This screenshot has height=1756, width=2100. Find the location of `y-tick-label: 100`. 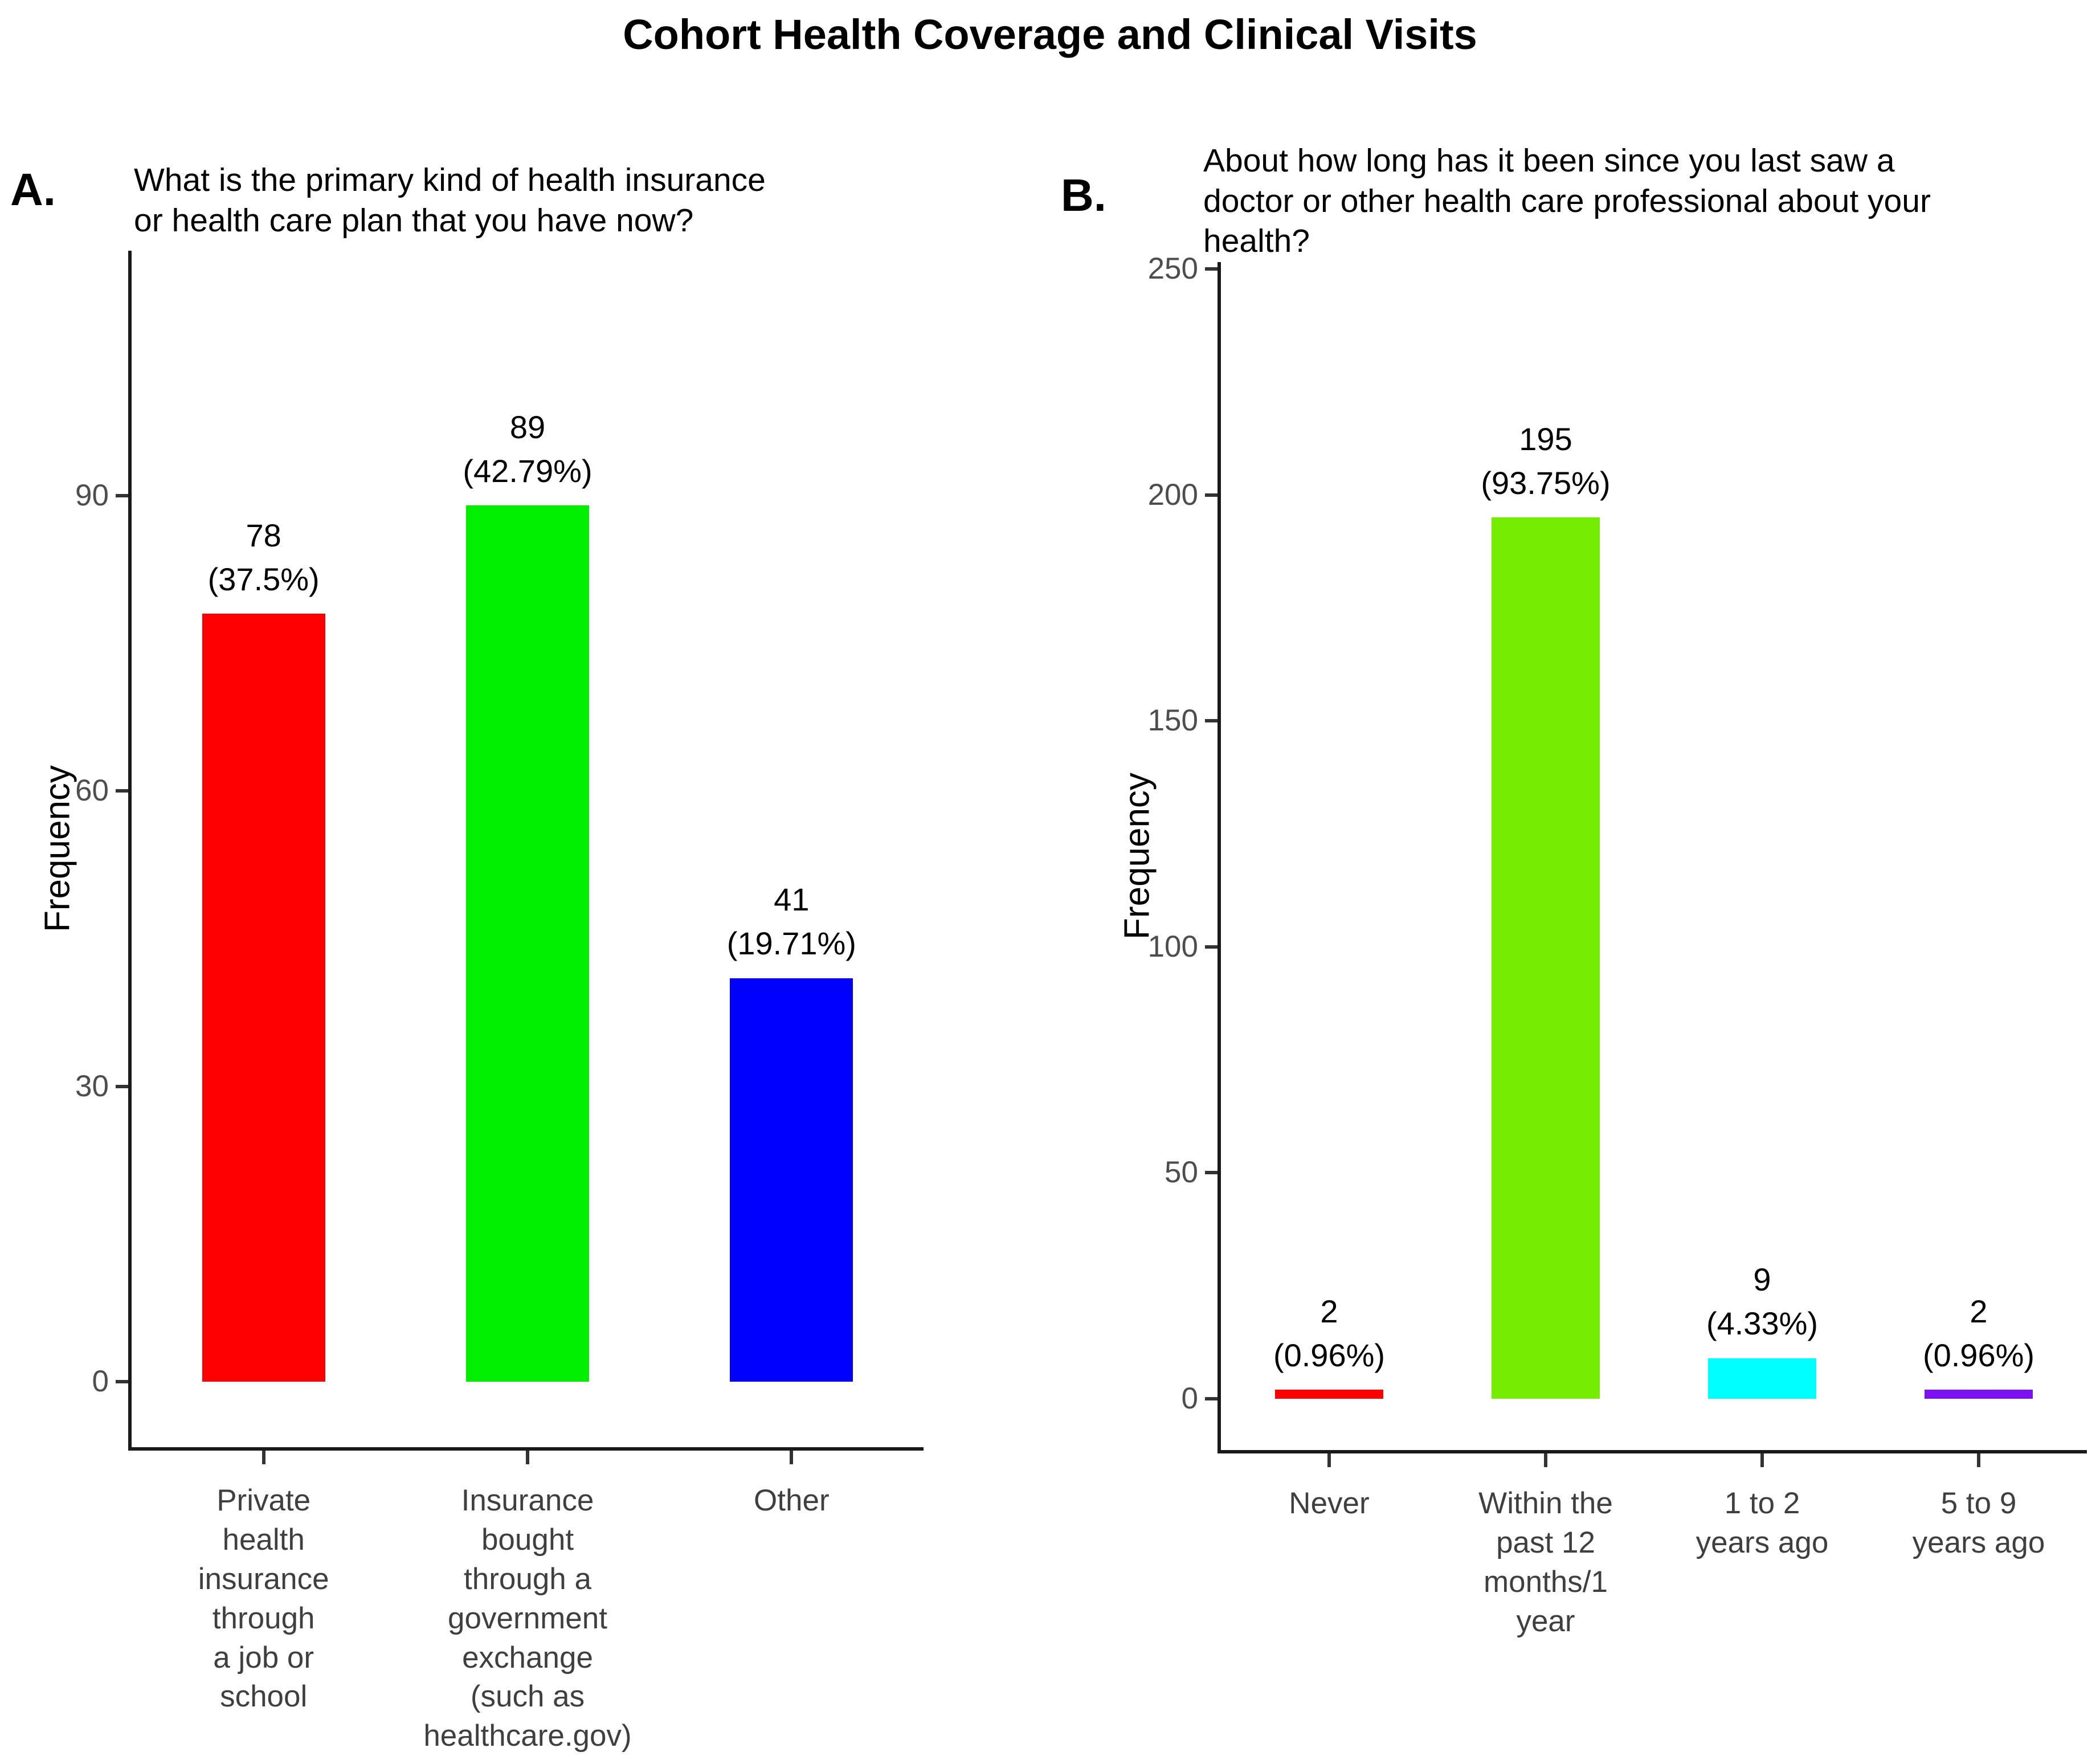

y-tick-label: 100 is located at coordinates (1172, 946).